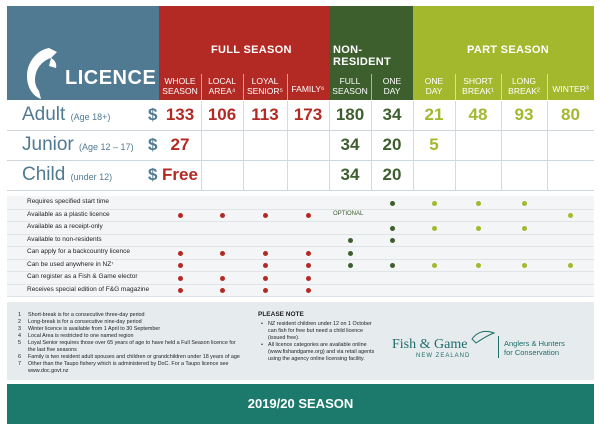 The image size is (600, 430). Describe the element at coordinates (52, 350) in the screenshot. I see `footnote-text: the last five seasons` at that location.